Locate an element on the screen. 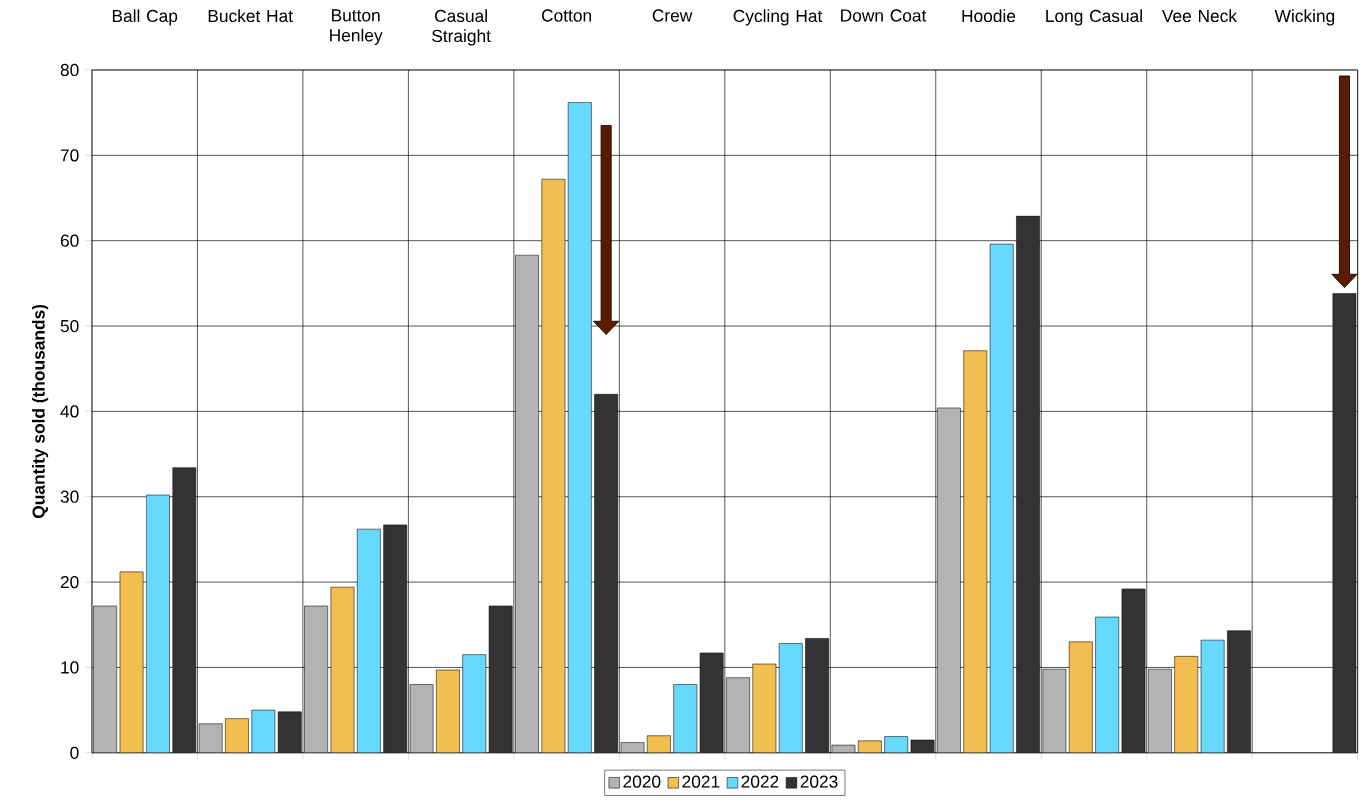 Image resolution: width=1364 pixels, height=802 pixels. x-tick-label: Down Coat is located at coordinates (884, 15).